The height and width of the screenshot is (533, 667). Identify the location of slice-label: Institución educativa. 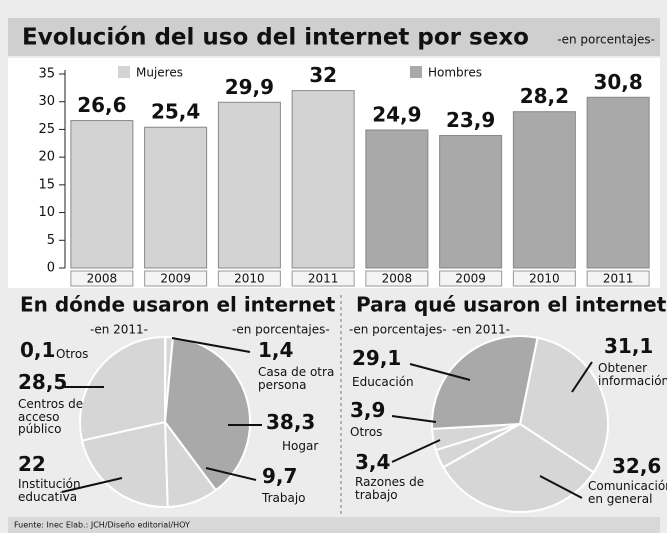
(49, 490).